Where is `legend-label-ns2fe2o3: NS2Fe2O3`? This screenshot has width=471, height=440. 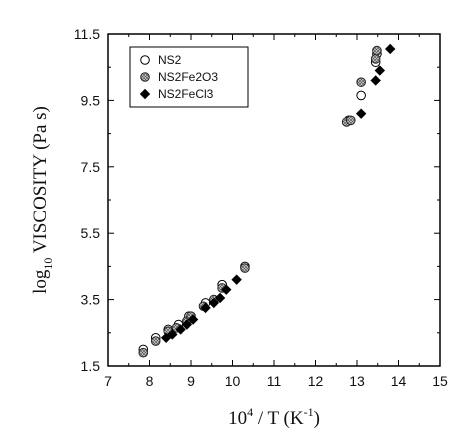
legend-label-ns2fe2o3: NS2Fe2O3 is located at coordinates (188, 77).